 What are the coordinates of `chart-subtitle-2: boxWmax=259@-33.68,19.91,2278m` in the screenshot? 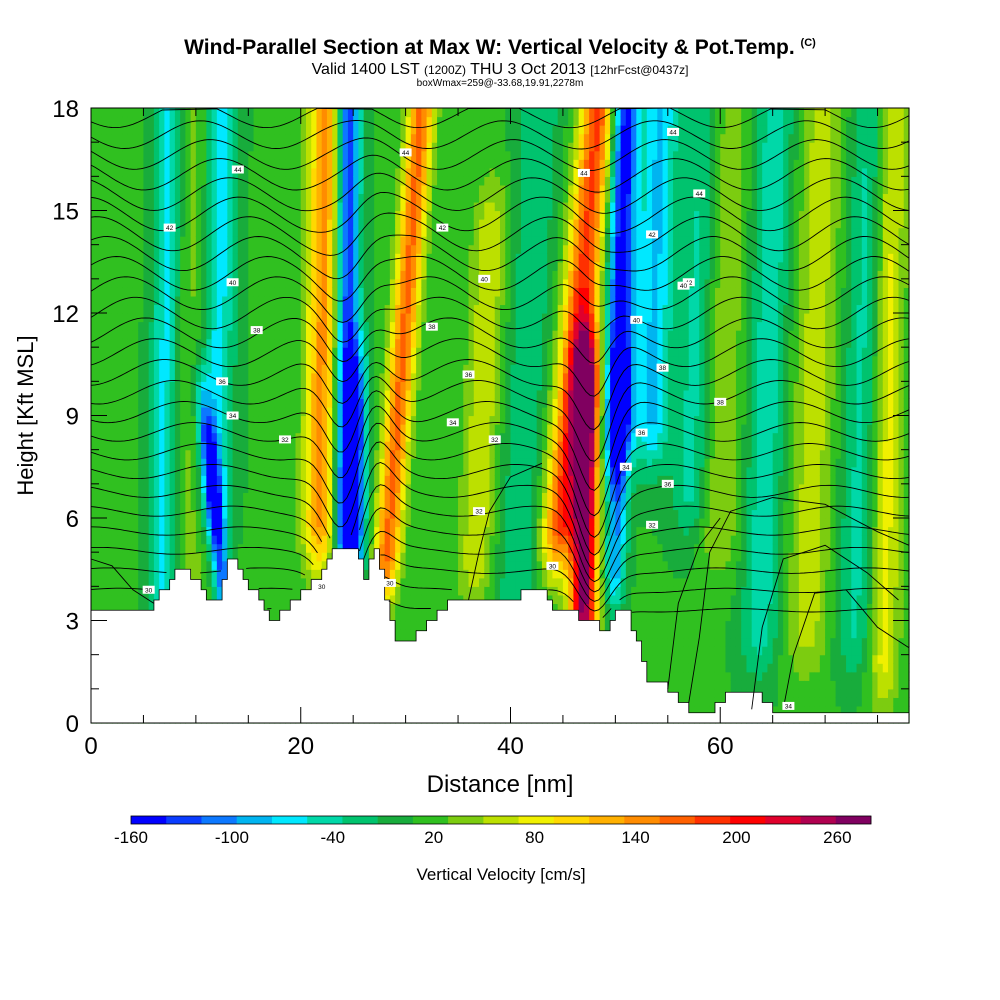 It's located at (500, 83).